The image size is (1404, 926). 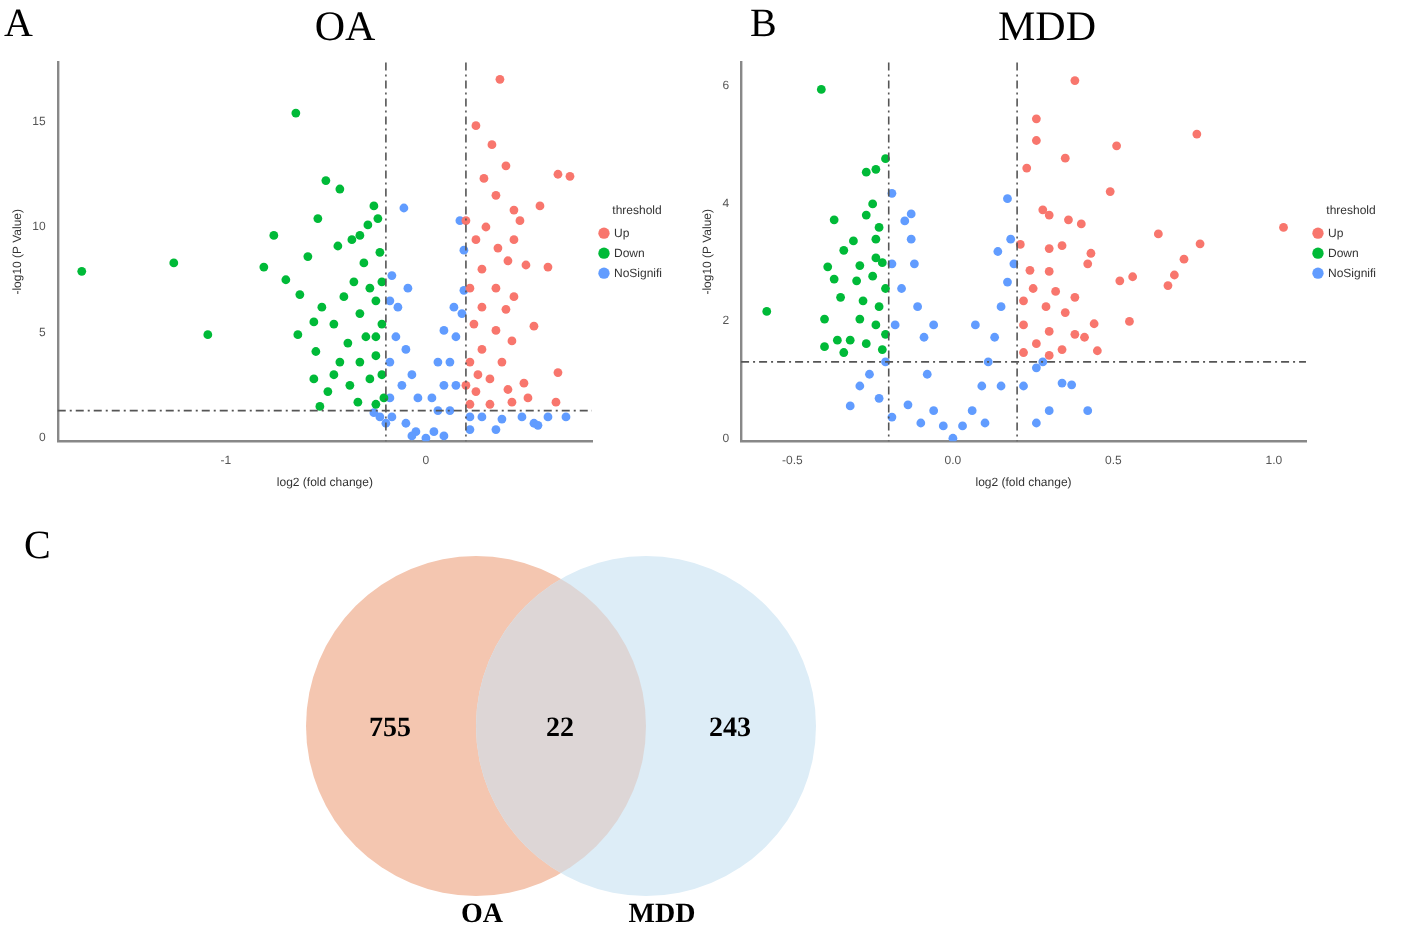 I want to click on data-label: 243, so click(x=730, y=730).